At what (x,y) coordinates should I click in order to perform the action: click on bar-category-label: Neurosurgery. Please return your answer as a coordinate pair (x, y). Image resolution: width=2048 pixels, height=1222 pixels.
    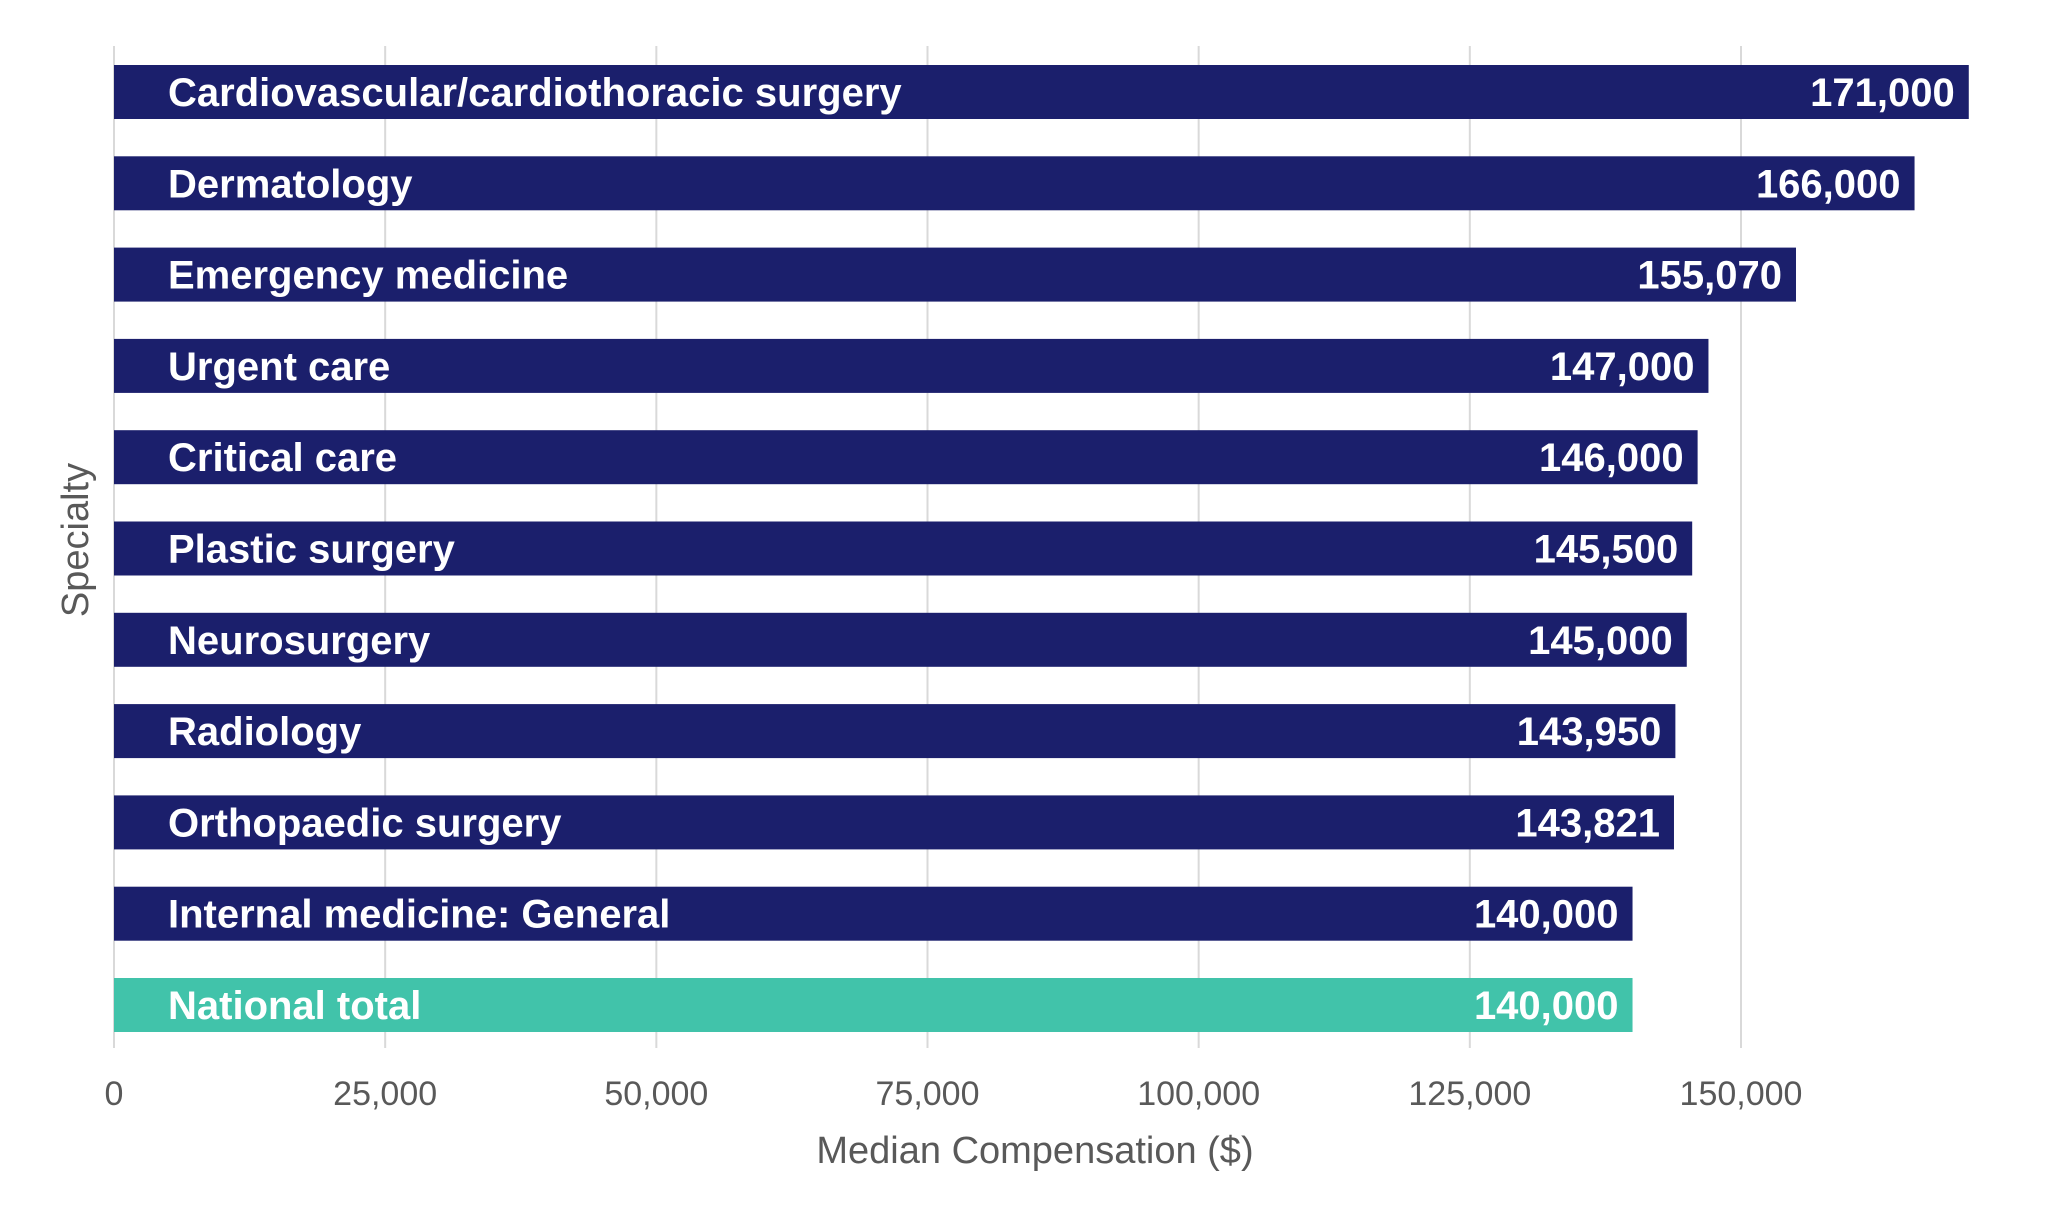
    Looking at the image, I should click on (299, 641).